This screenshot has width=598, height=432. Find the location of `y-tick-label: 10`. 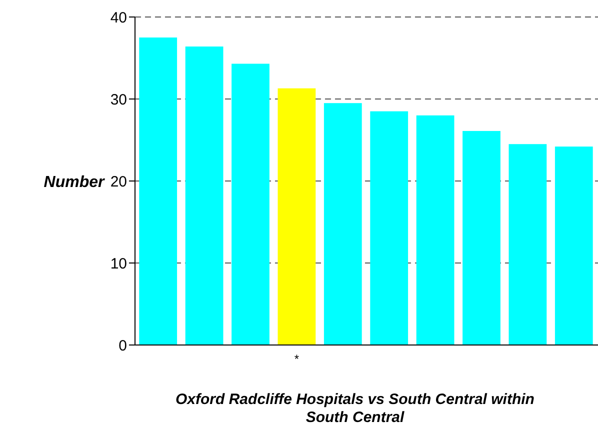

y-tick-label: 10 is located at coordinates (118, 263).